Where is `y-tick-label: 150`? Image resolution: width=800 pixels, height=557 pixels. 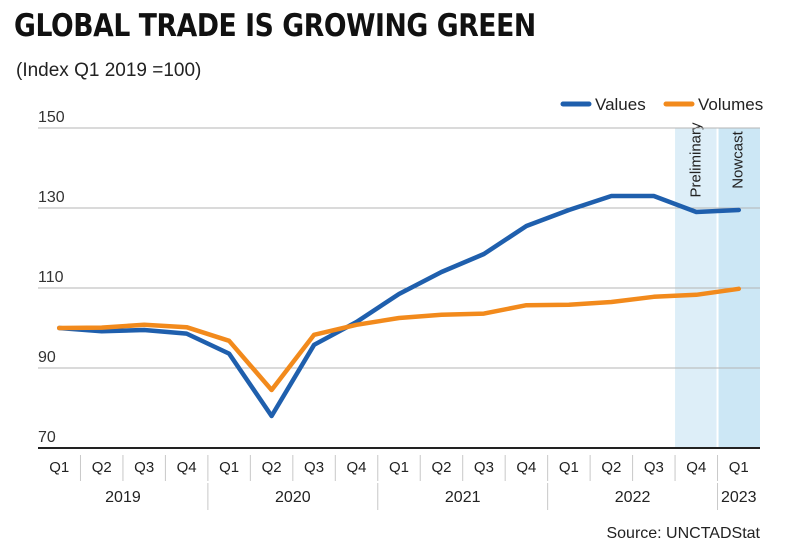
y-tick-label: 150 is located at coordinates (51, 117).